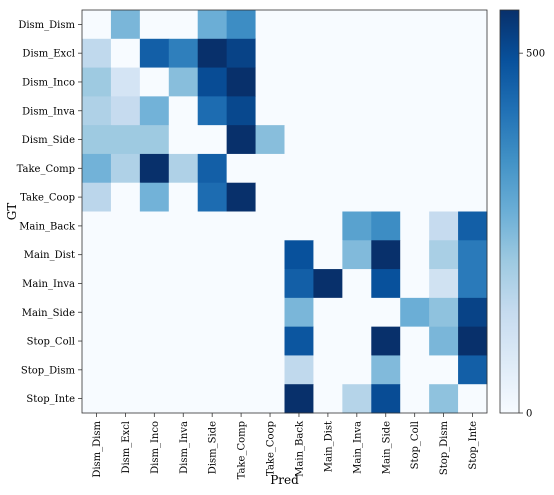 The height and width of the screenshot is (495, 554). I want to click on colorbar-tick-label: 0, so click(529, 414).